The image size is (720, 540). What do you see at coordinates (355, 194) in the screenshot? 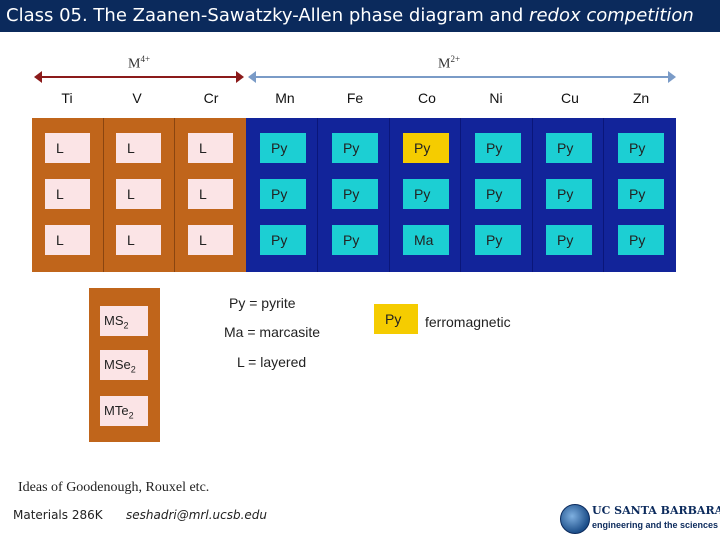
I see `grid-cell-fe-se2: Py` at bounding box center [355, 194].